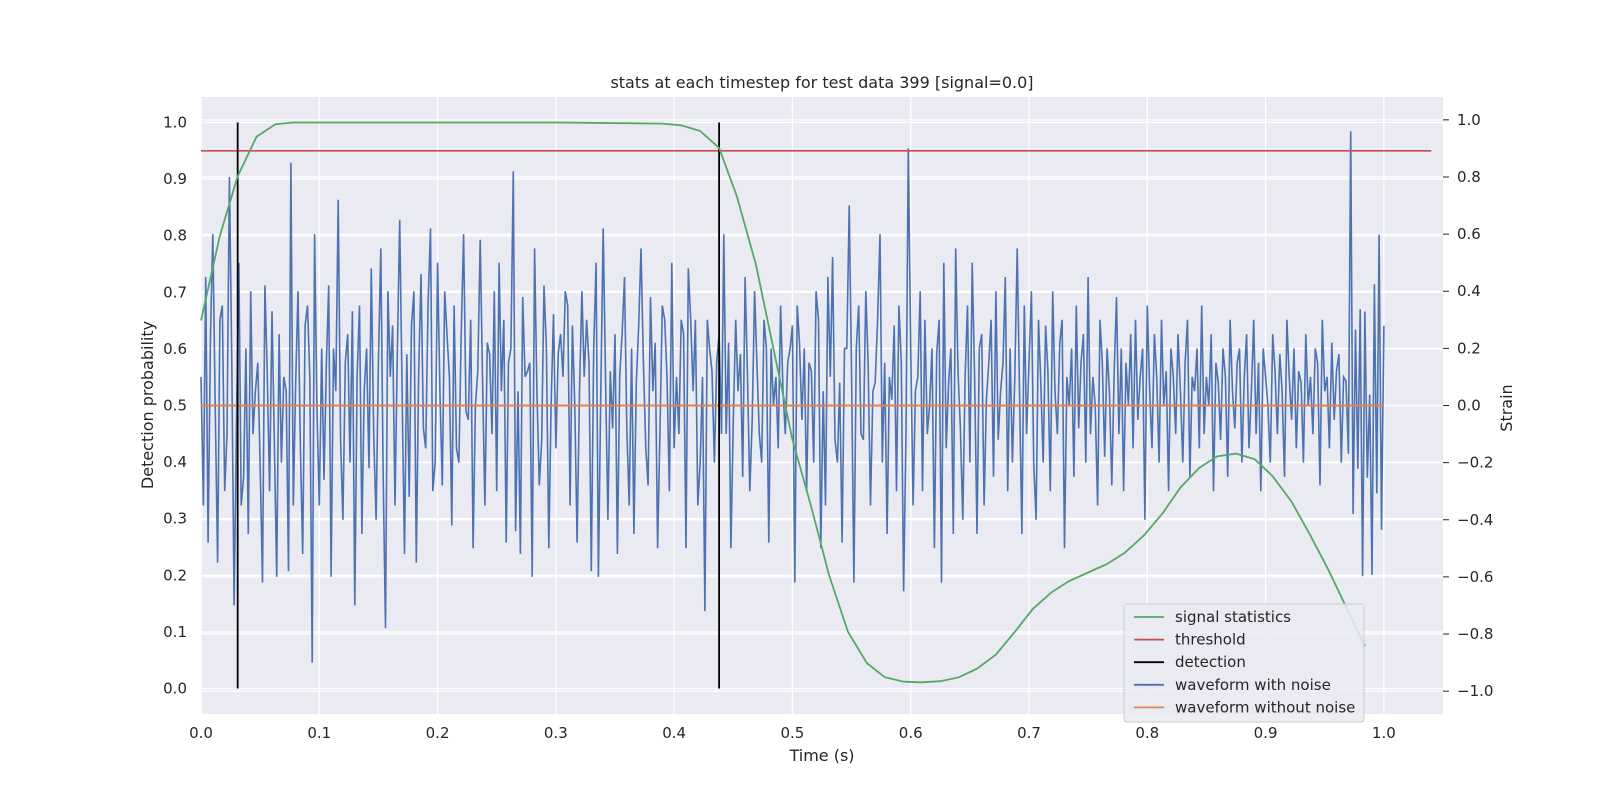 The image size is (1600, 800). Describe the element at coordinates (175, 519) in the screenshot. I see `y-tick-label: 0.3` at that location.